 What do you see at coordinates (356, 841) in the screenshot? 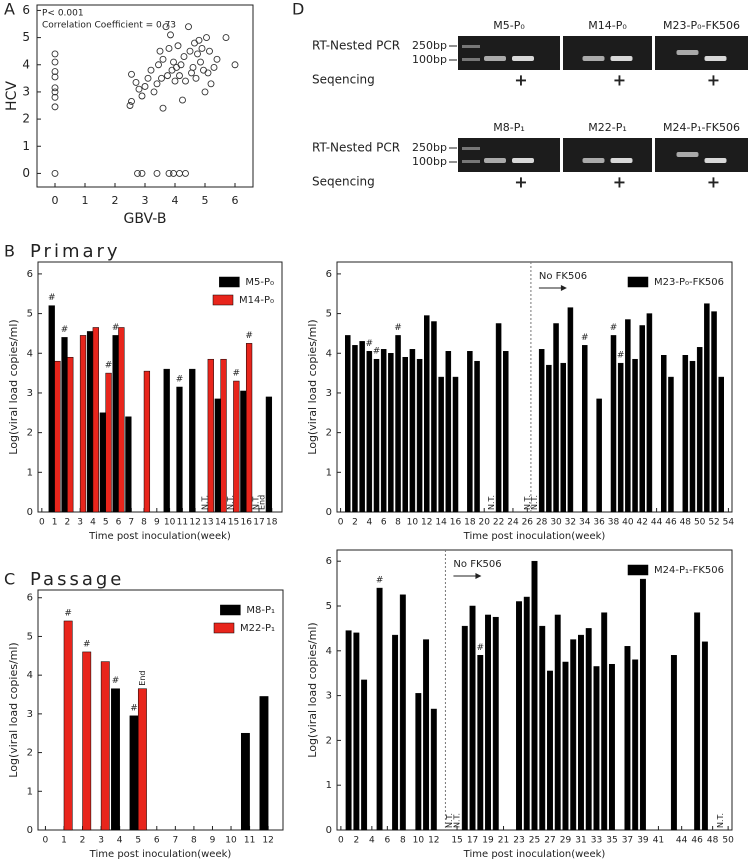
I see `x-tick-label: 2` at bounding box center [356, 841].